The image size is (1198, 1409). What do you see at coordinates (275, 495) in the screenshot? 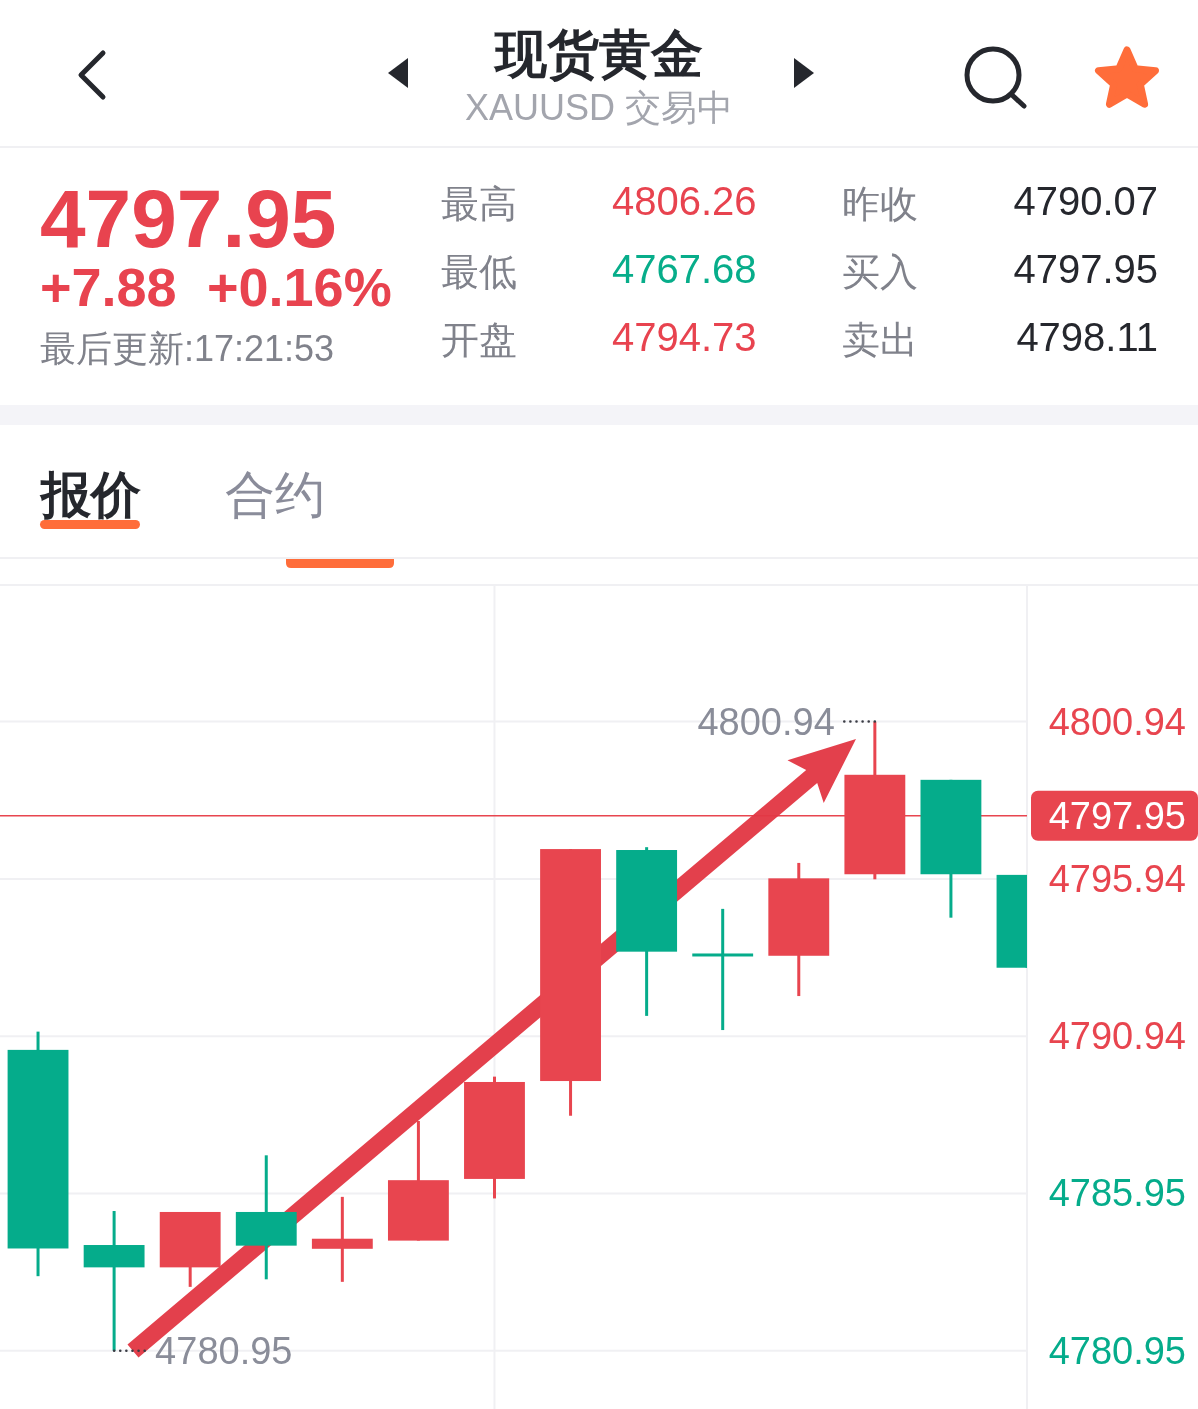
I see `text: 合约` at bounding box center [275, 495].